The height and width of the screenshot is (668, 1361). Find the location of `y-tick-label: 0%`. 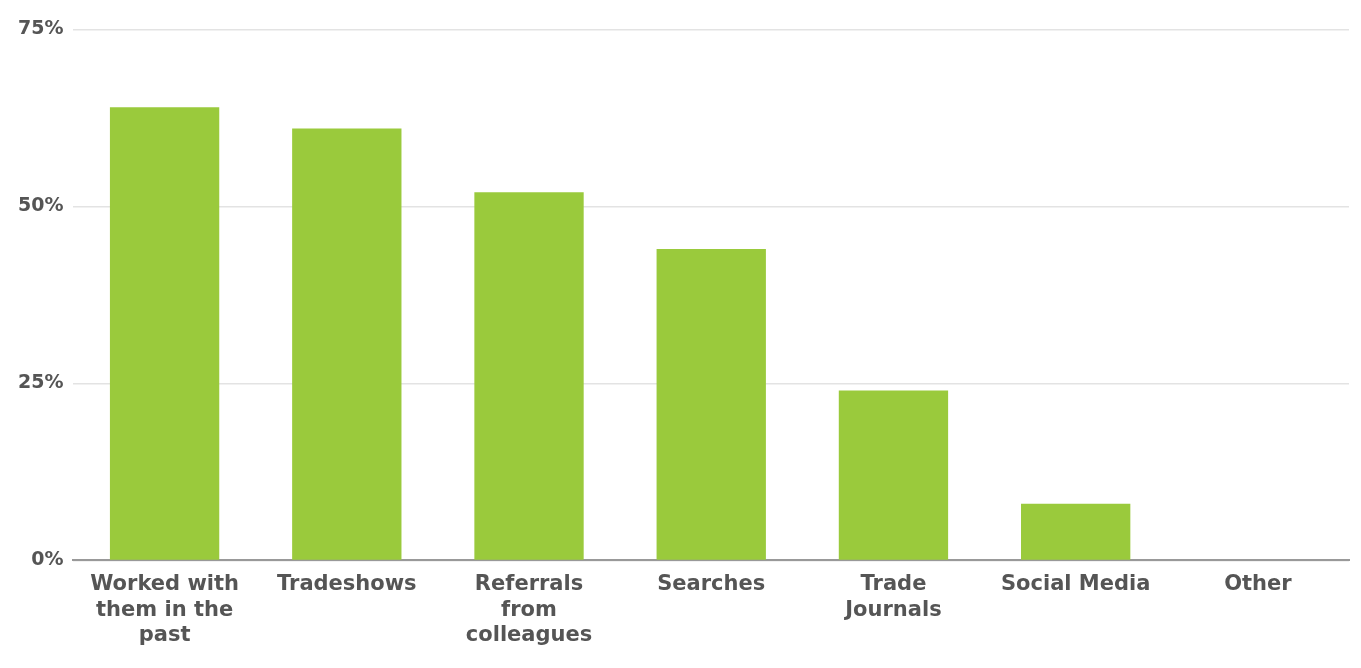

y-tick-label: 0% is located at coordinates (47, 558).